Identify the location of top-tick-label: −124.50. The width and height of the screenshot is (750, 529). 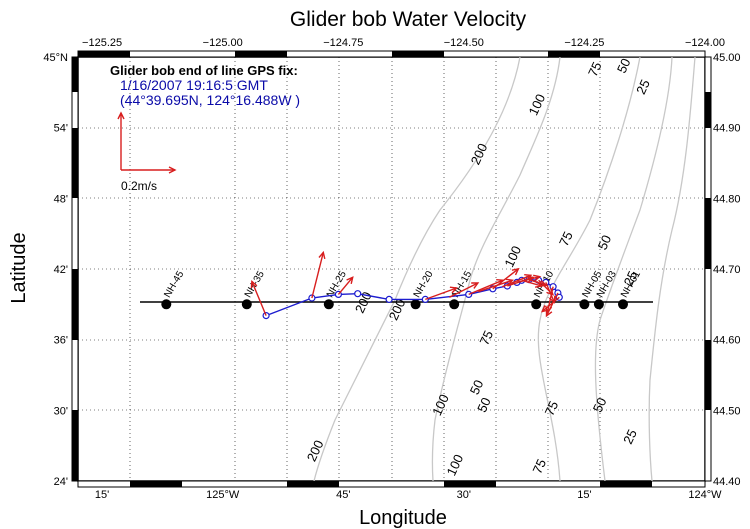
(464, 43).